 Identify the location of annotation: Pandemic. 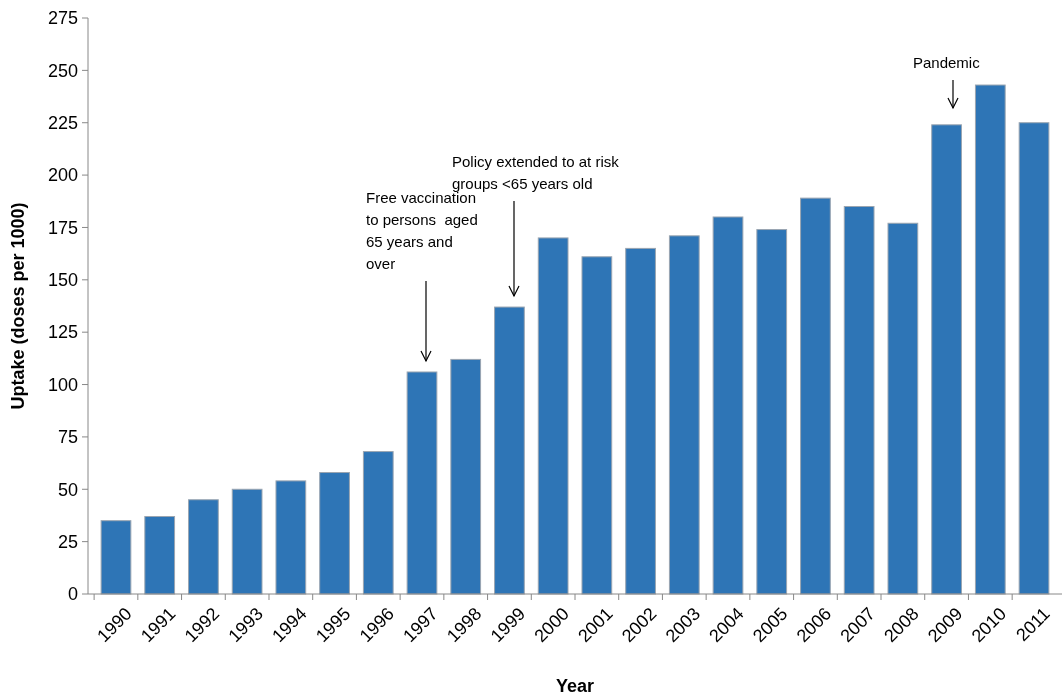
(947, 62).